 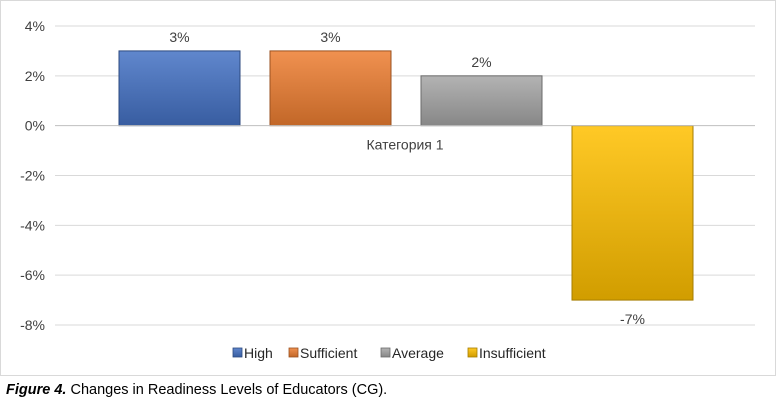 What do you see at coordinates (258, 353) in the screenshot?
I see `legend-label-high: High` at bounding box center [258, 353].